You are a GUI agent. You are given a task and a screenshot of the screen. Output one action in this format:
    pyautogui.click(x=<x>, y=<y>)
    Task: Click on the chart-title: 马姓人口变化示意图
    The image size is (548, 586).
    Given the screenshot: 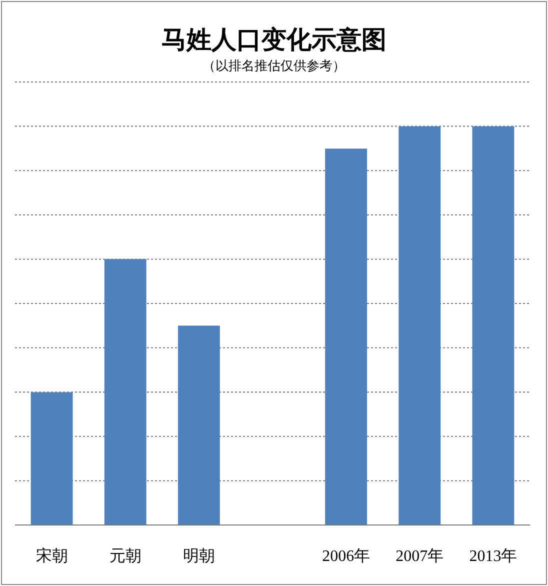 What is the action you would take?
    pyautogui.click(x=274, y=40)
    